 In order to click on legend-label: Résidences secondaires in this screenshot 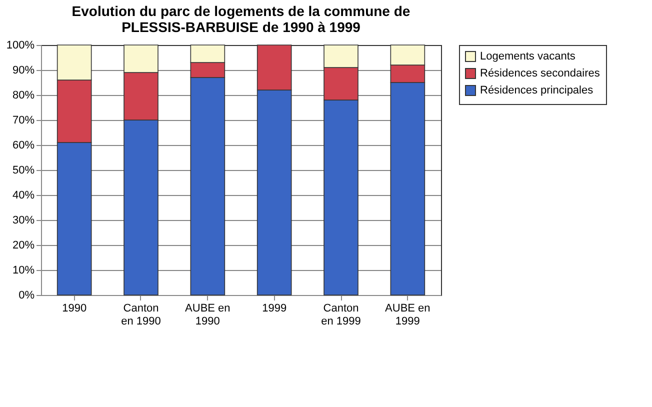, I will do `click(540, 74)`.